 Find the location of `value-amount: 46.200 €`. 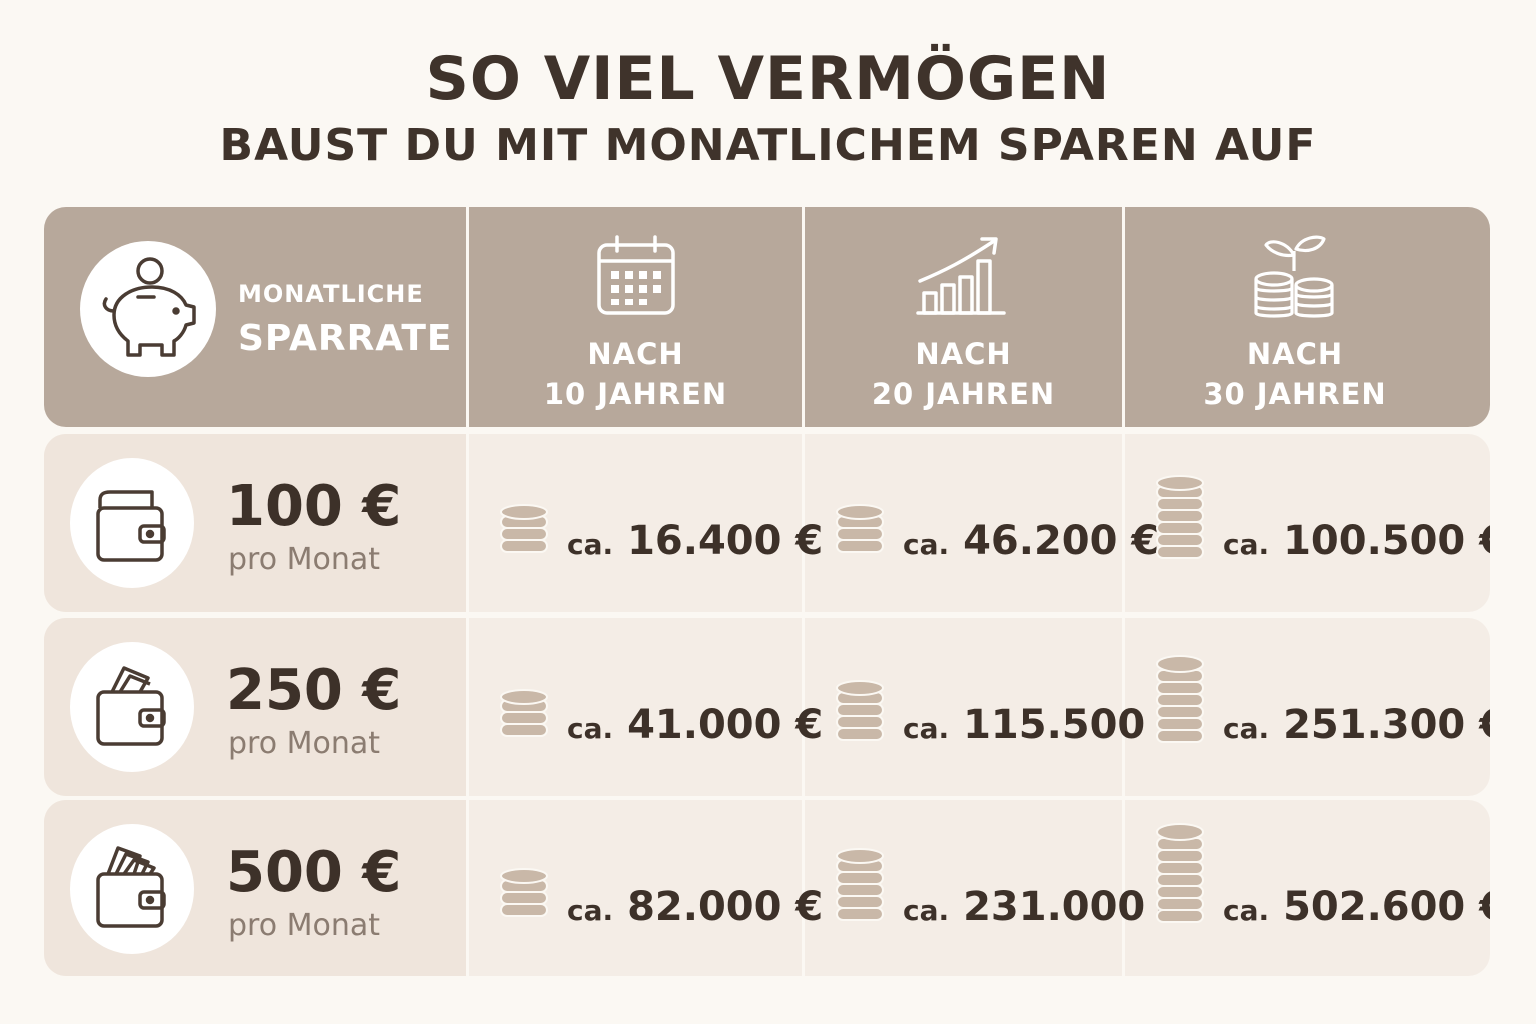

value-amount: 46.200 € is located at coordinates (1061, 541).